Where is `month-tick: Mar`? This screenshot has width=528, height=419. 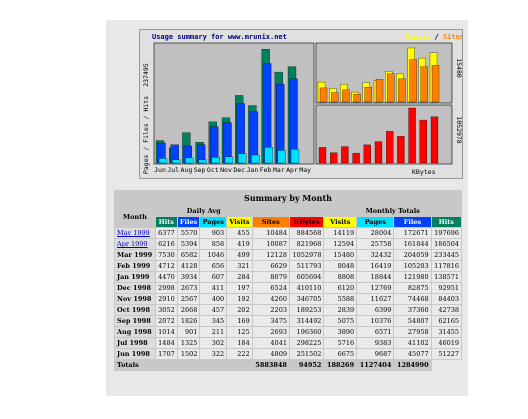
month-tick: Mar is located at coordinates (279, 170).